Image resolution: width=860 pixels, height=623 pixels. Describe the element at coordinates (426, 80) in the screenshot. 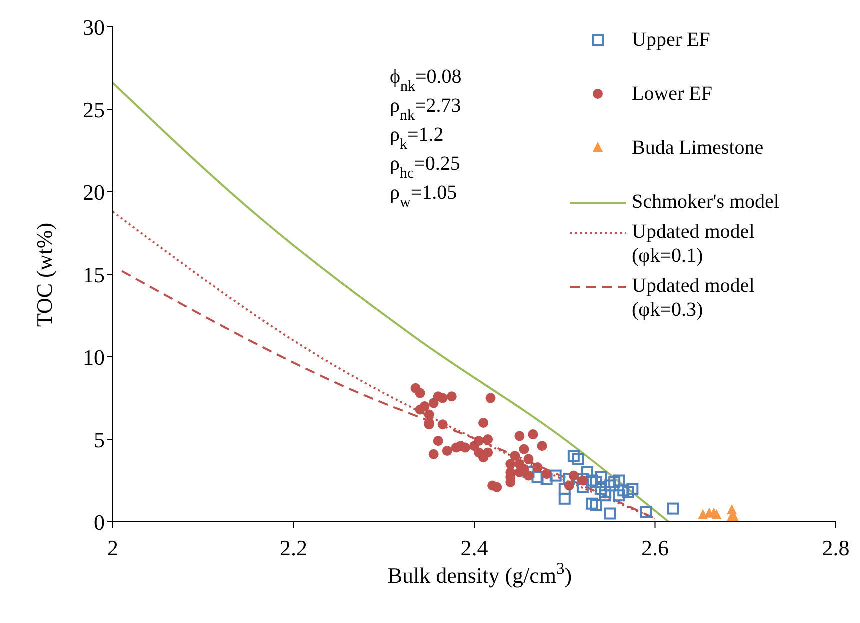

I see `annotation: ϕ$_{nk}$=0.08` at that location.